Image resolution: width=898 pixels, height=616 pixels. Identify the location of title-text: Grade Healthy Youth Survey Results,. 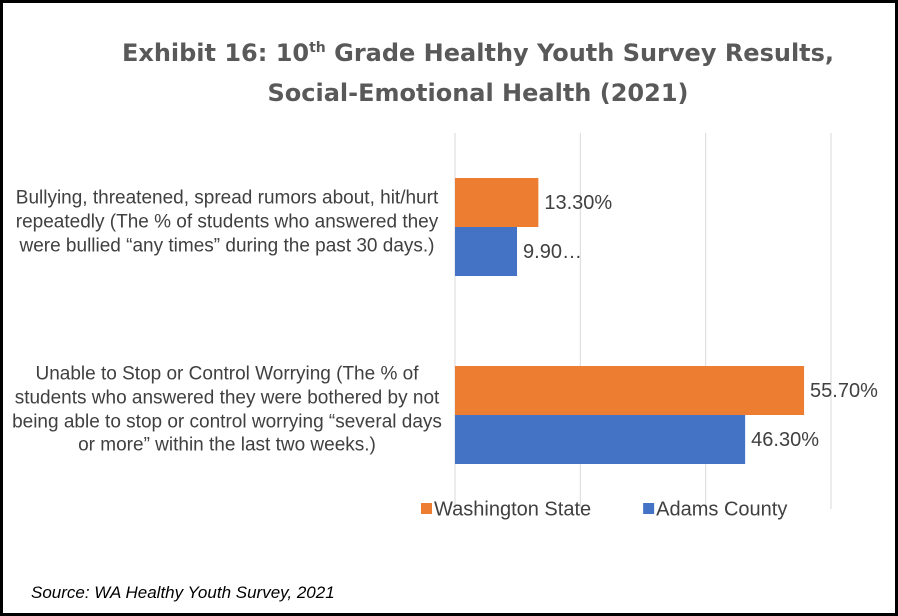
(580, 53).